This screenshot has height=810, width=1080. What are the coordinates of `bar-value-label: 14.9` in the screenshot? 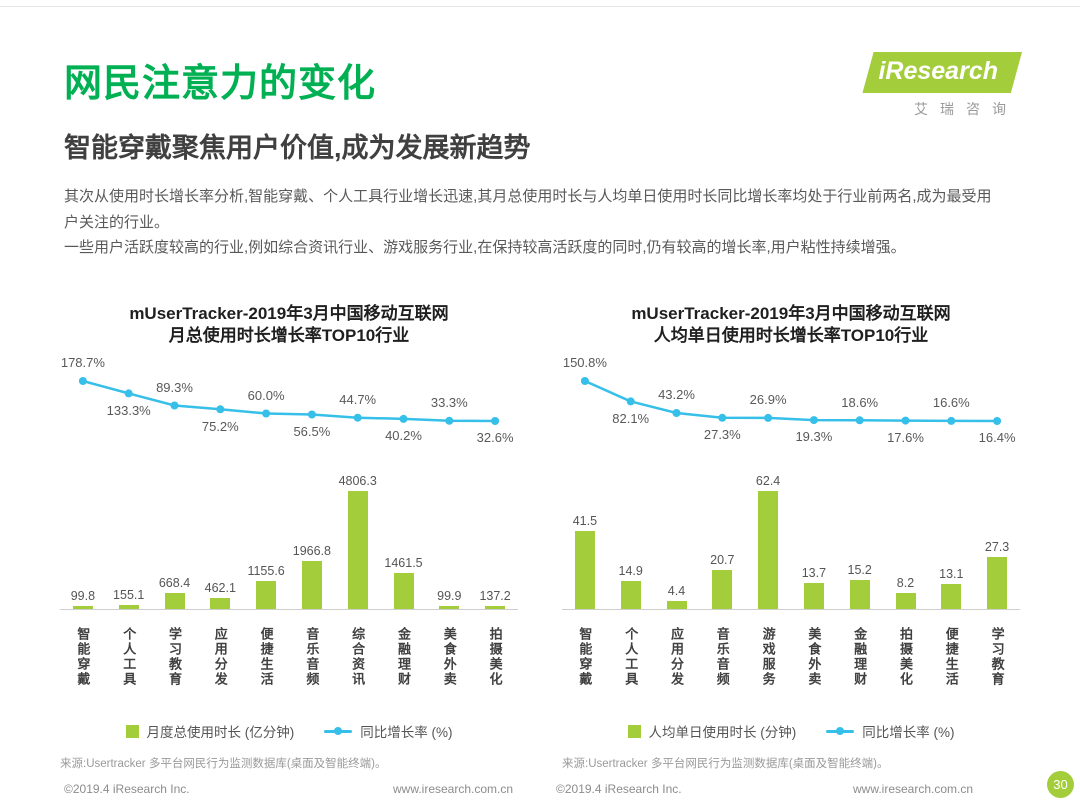 It's located at (630, 571).